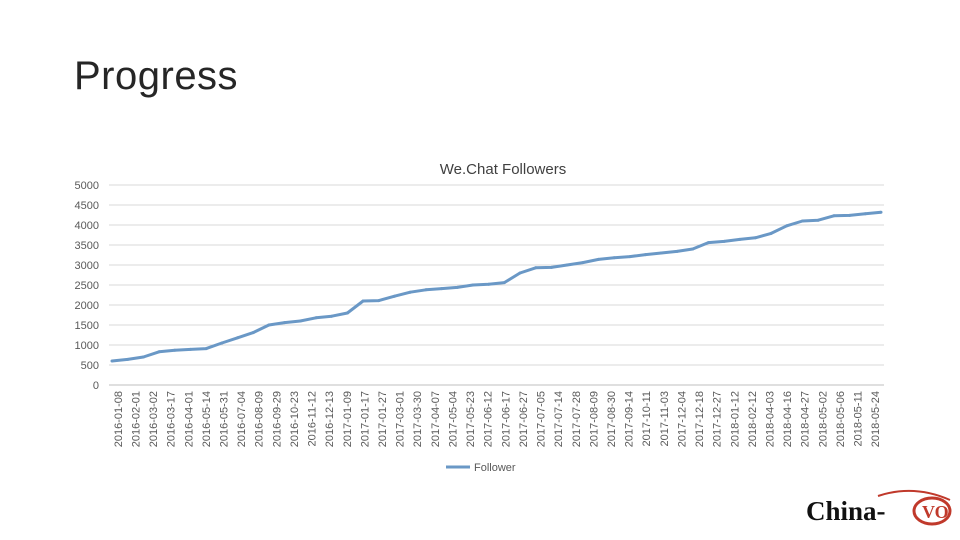 Image resolution: width=960 pixels, height=540 pixels. Describe the element at coordinates (753, 419) in the screenshot. I see `x-tick-label: 2018-02-12` at that location.